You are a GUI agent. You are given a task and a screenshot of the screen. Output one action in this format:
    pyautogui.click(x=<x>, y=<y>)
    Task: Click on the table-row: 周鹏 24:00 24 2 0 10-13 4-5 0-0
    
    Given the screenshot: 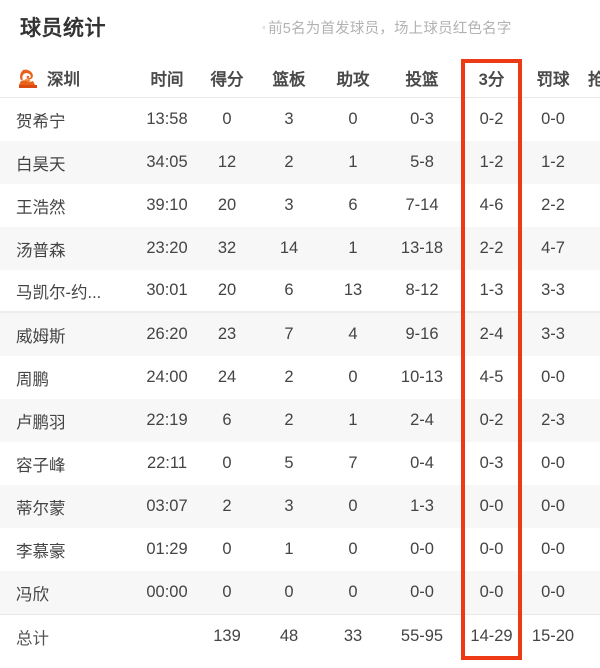 What is the action you would take?
    pyautogui.click(x=300, y=377)
    